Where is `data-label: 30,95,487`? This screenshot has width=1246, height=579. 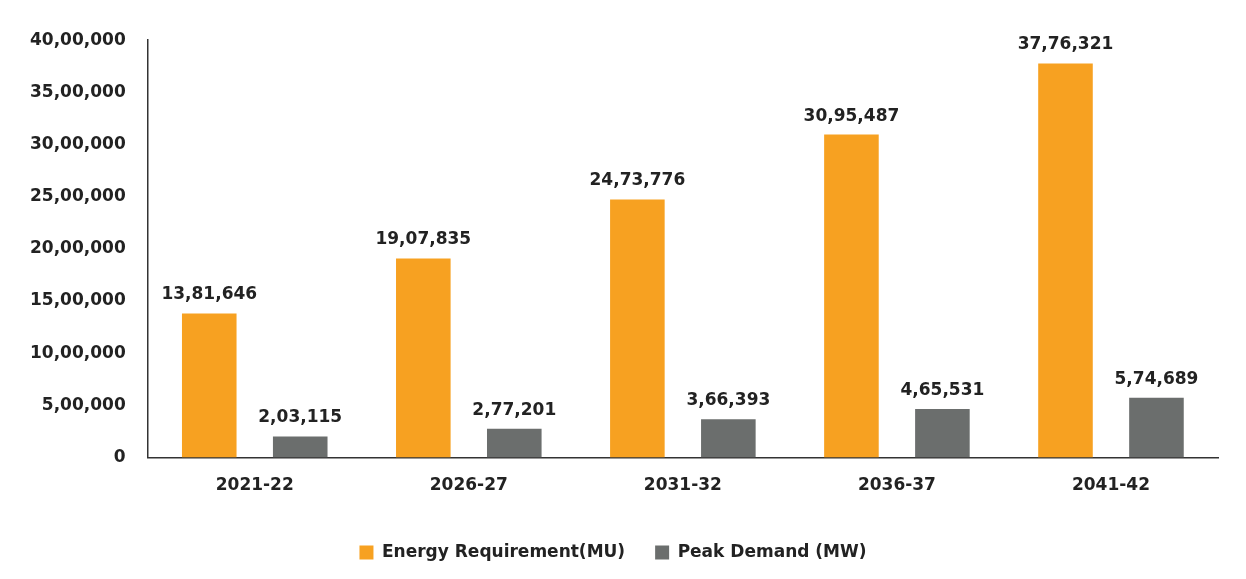 data-label: 30,95,487 is located at coordinates (851, 114).